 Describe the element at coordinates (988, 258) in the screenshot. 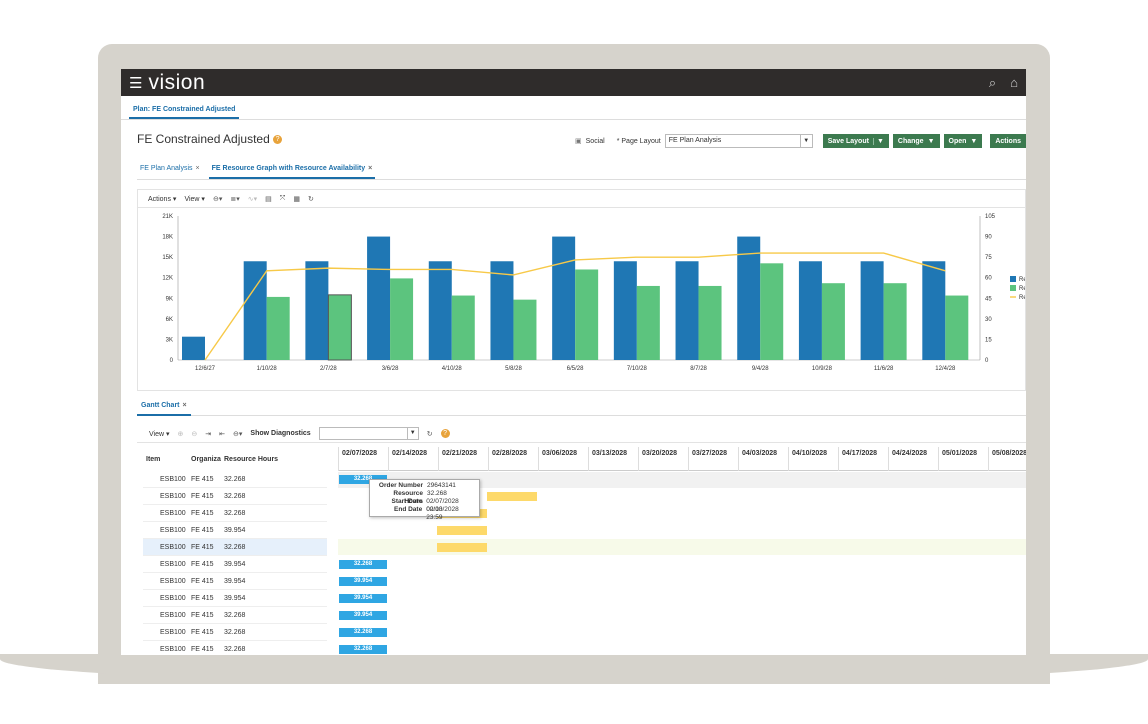

I see `y2-tick-label: 75` at that location.